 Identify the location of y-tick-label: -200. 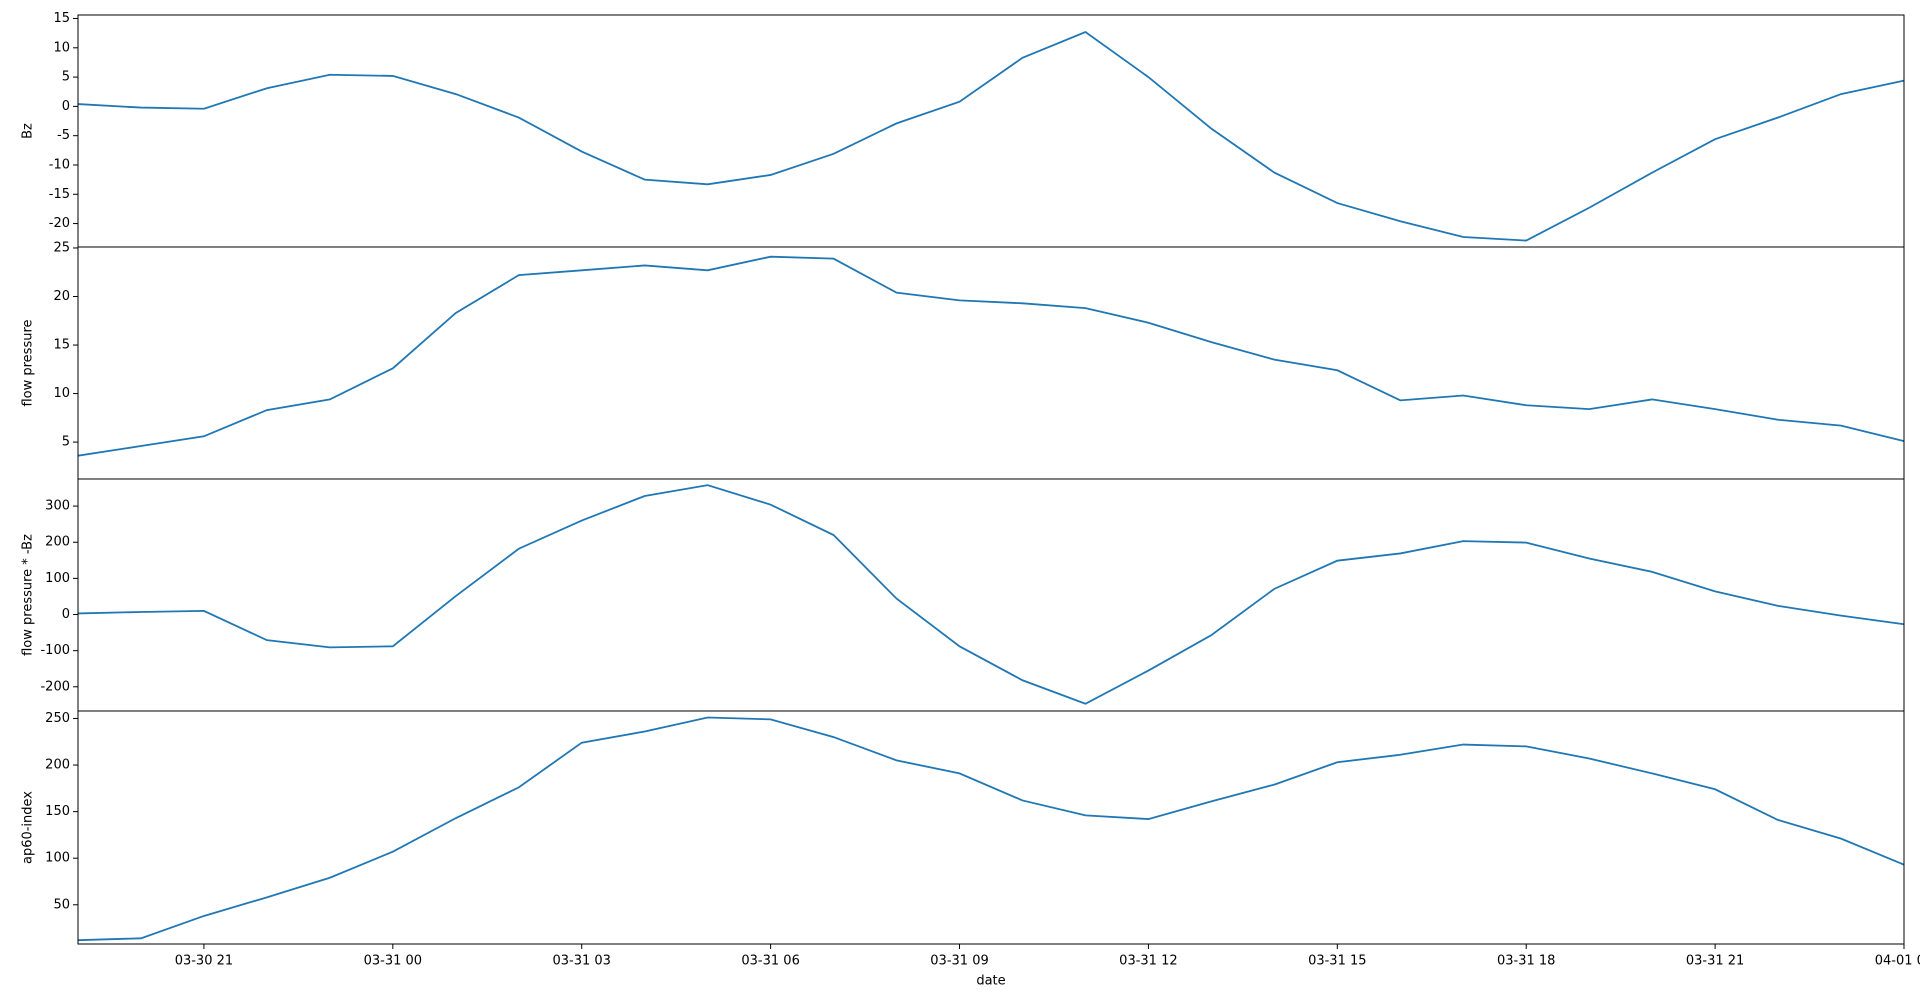
(55, 686).